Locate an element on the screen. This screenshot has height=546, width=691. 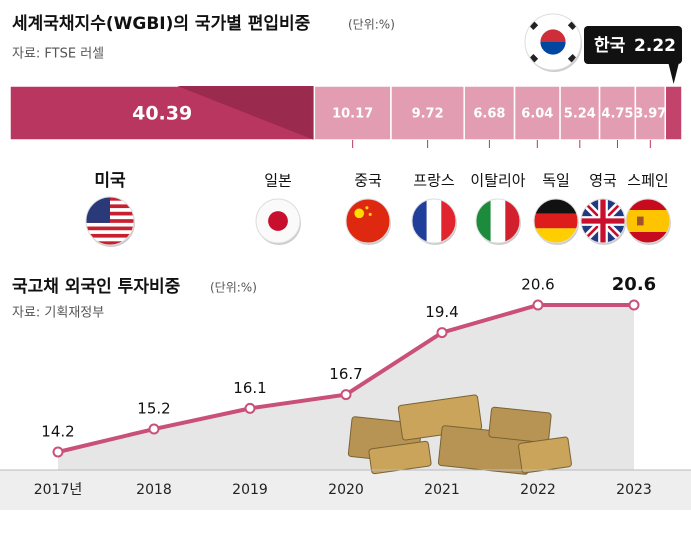
value-label: 6.68 is located at coordinates (489, 114).